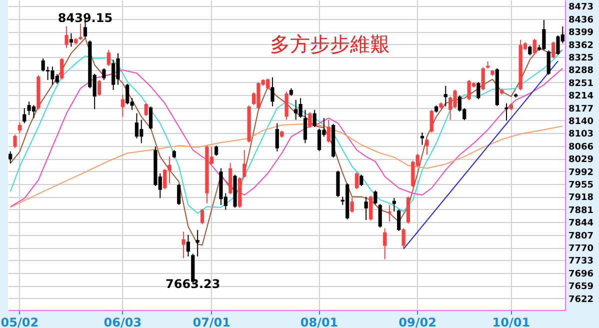 This screenshot has width=599, height=328. What do you see at coordinates (417, 322) in the screenshot?
I see `x-tick-label: 09/02` at bounding box center [417, 322].